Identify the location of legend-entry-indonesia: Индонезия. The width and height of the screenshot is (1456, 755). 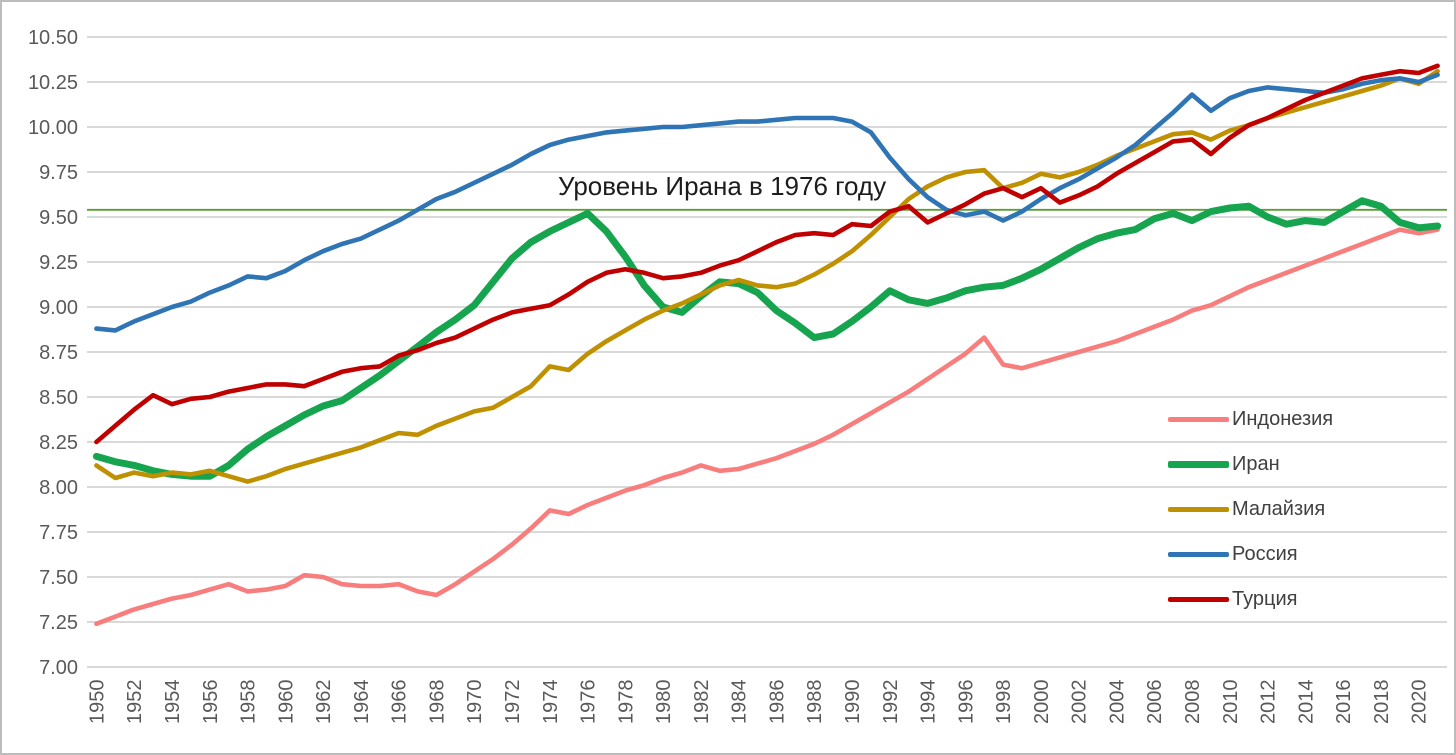
(1250, 419).